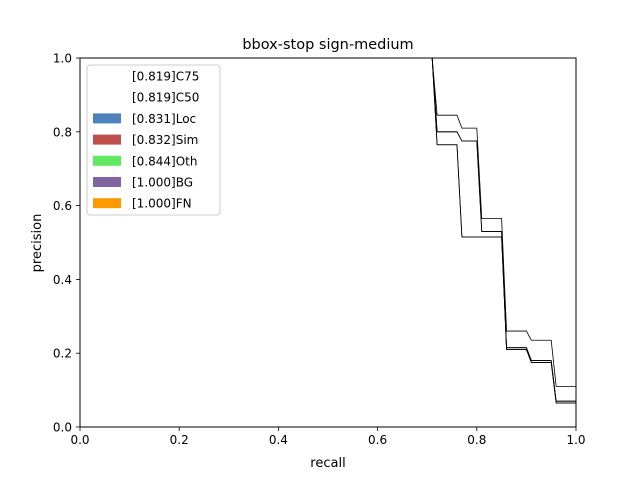  Describe the element at coordinates (476, 440) in the screenshot. I see `x-tick-label: 0.8` at that location.